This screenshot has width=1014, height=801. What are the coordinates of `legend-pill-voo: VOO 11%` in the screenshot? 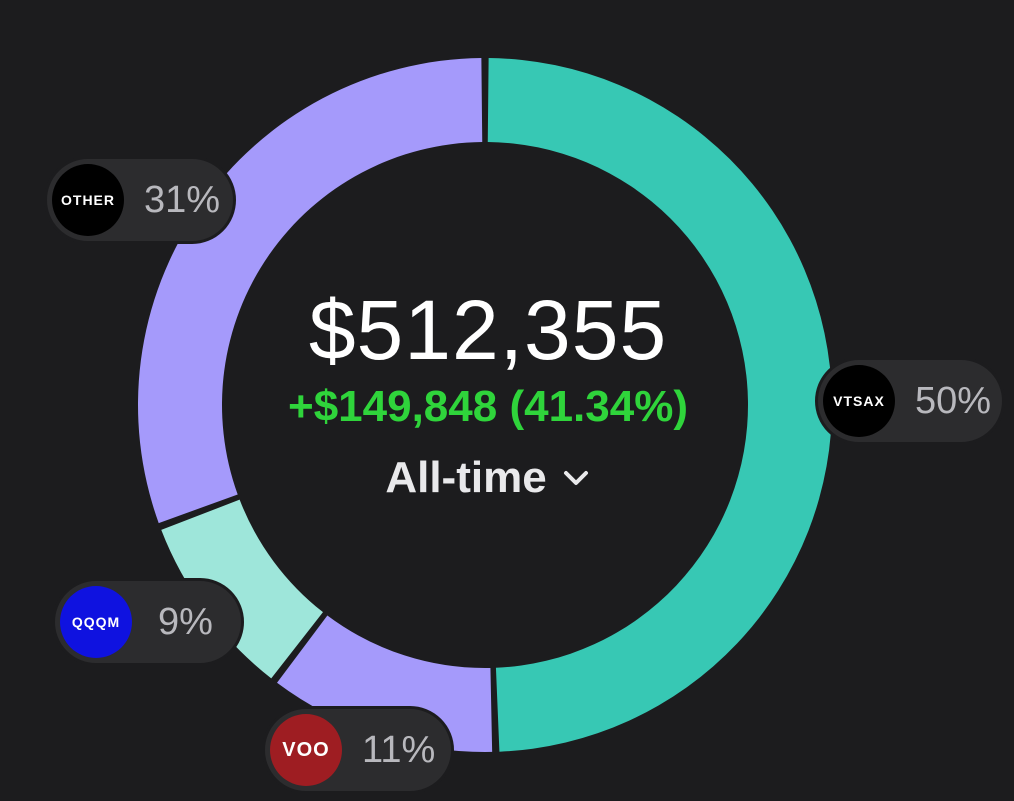 It's located at (358, 750).